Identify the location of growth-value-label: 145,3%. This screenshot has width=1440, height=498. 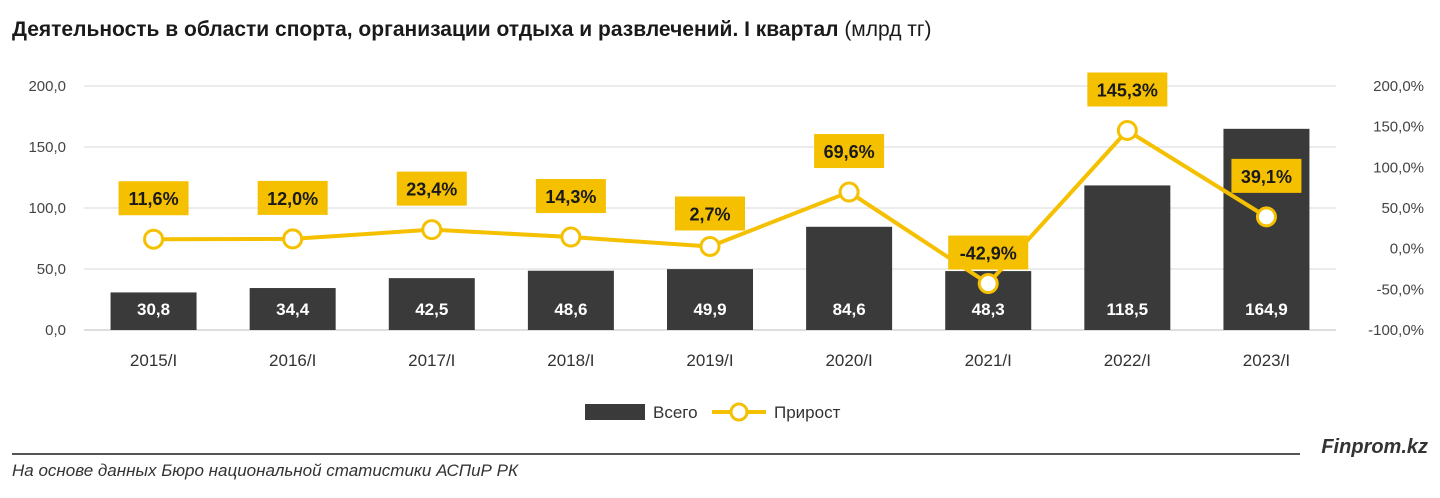
(1127, 90).